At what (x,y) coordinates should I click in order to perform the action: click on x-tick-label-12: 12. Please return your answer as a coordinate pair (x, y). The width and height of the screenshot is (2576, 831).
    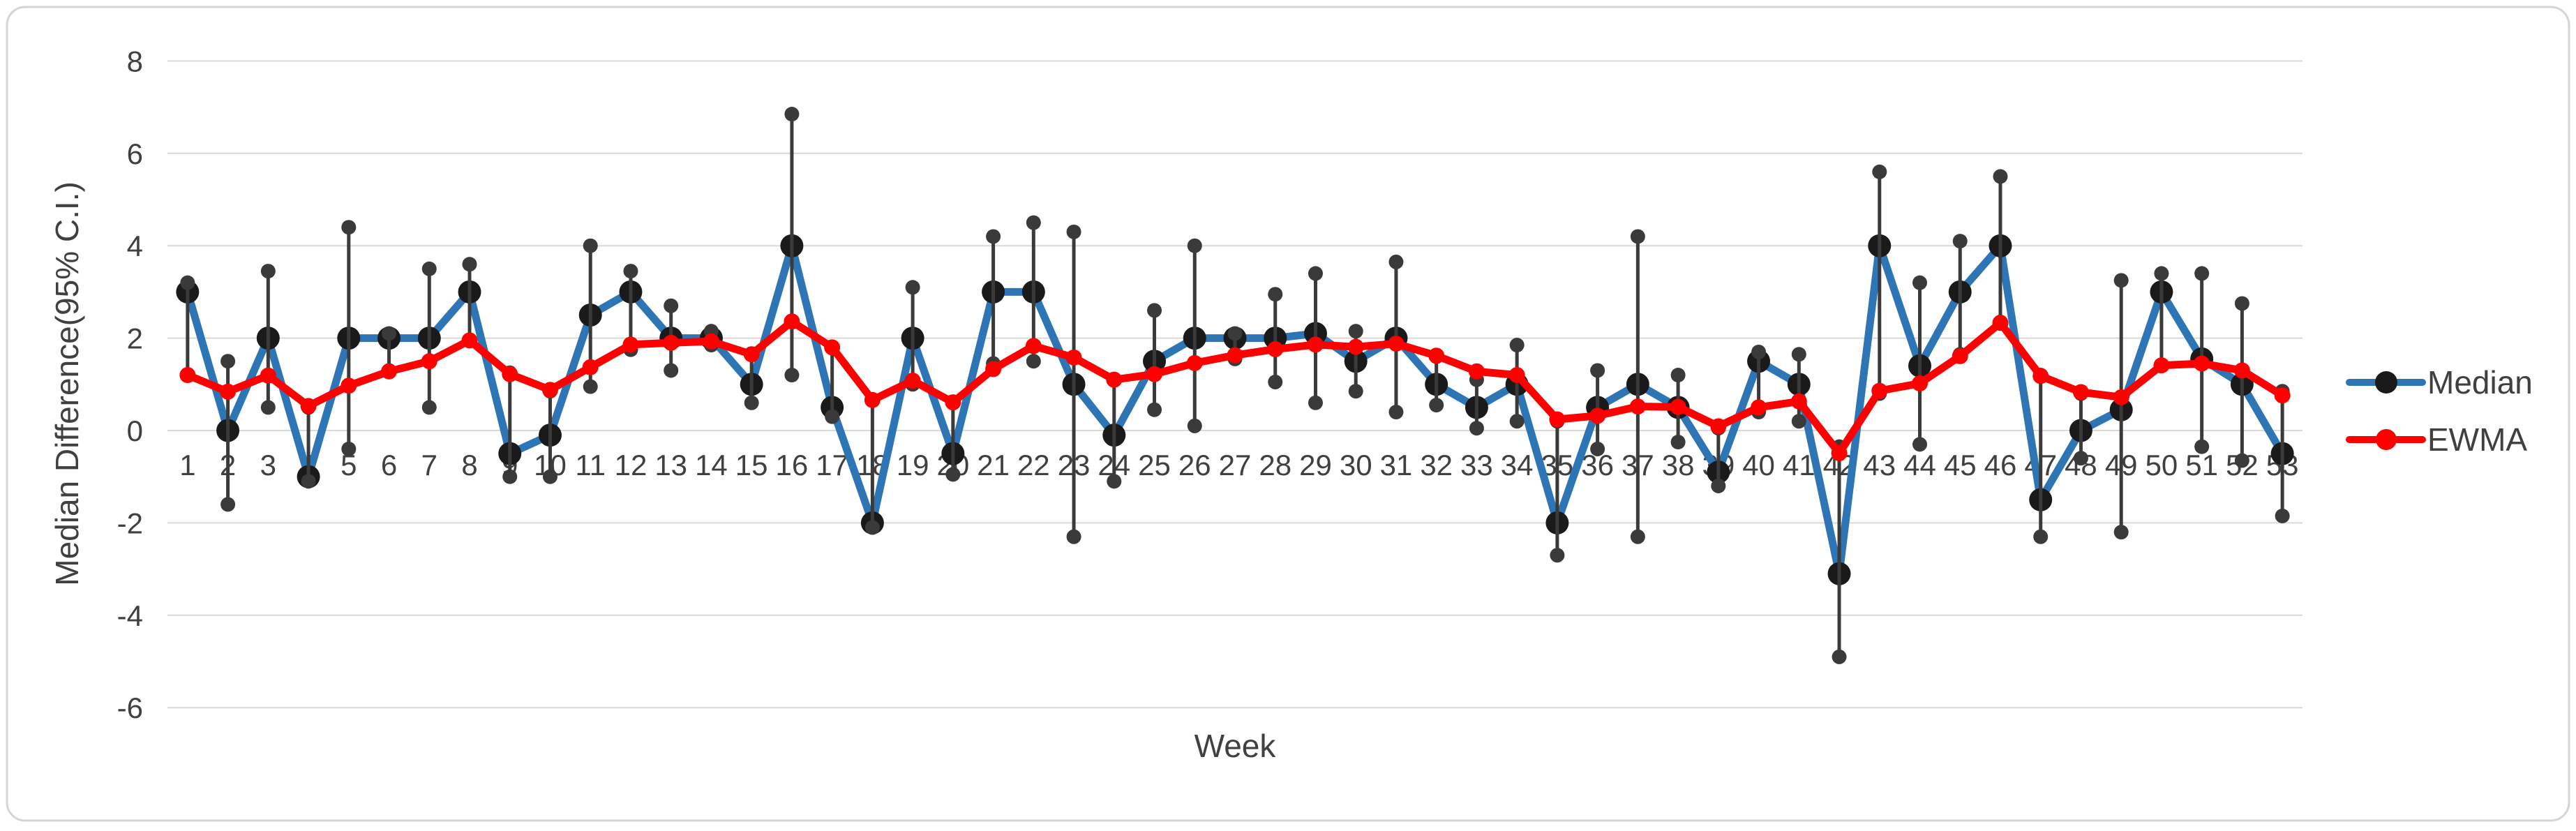
    Looking at the image, I should click on (631, 465).